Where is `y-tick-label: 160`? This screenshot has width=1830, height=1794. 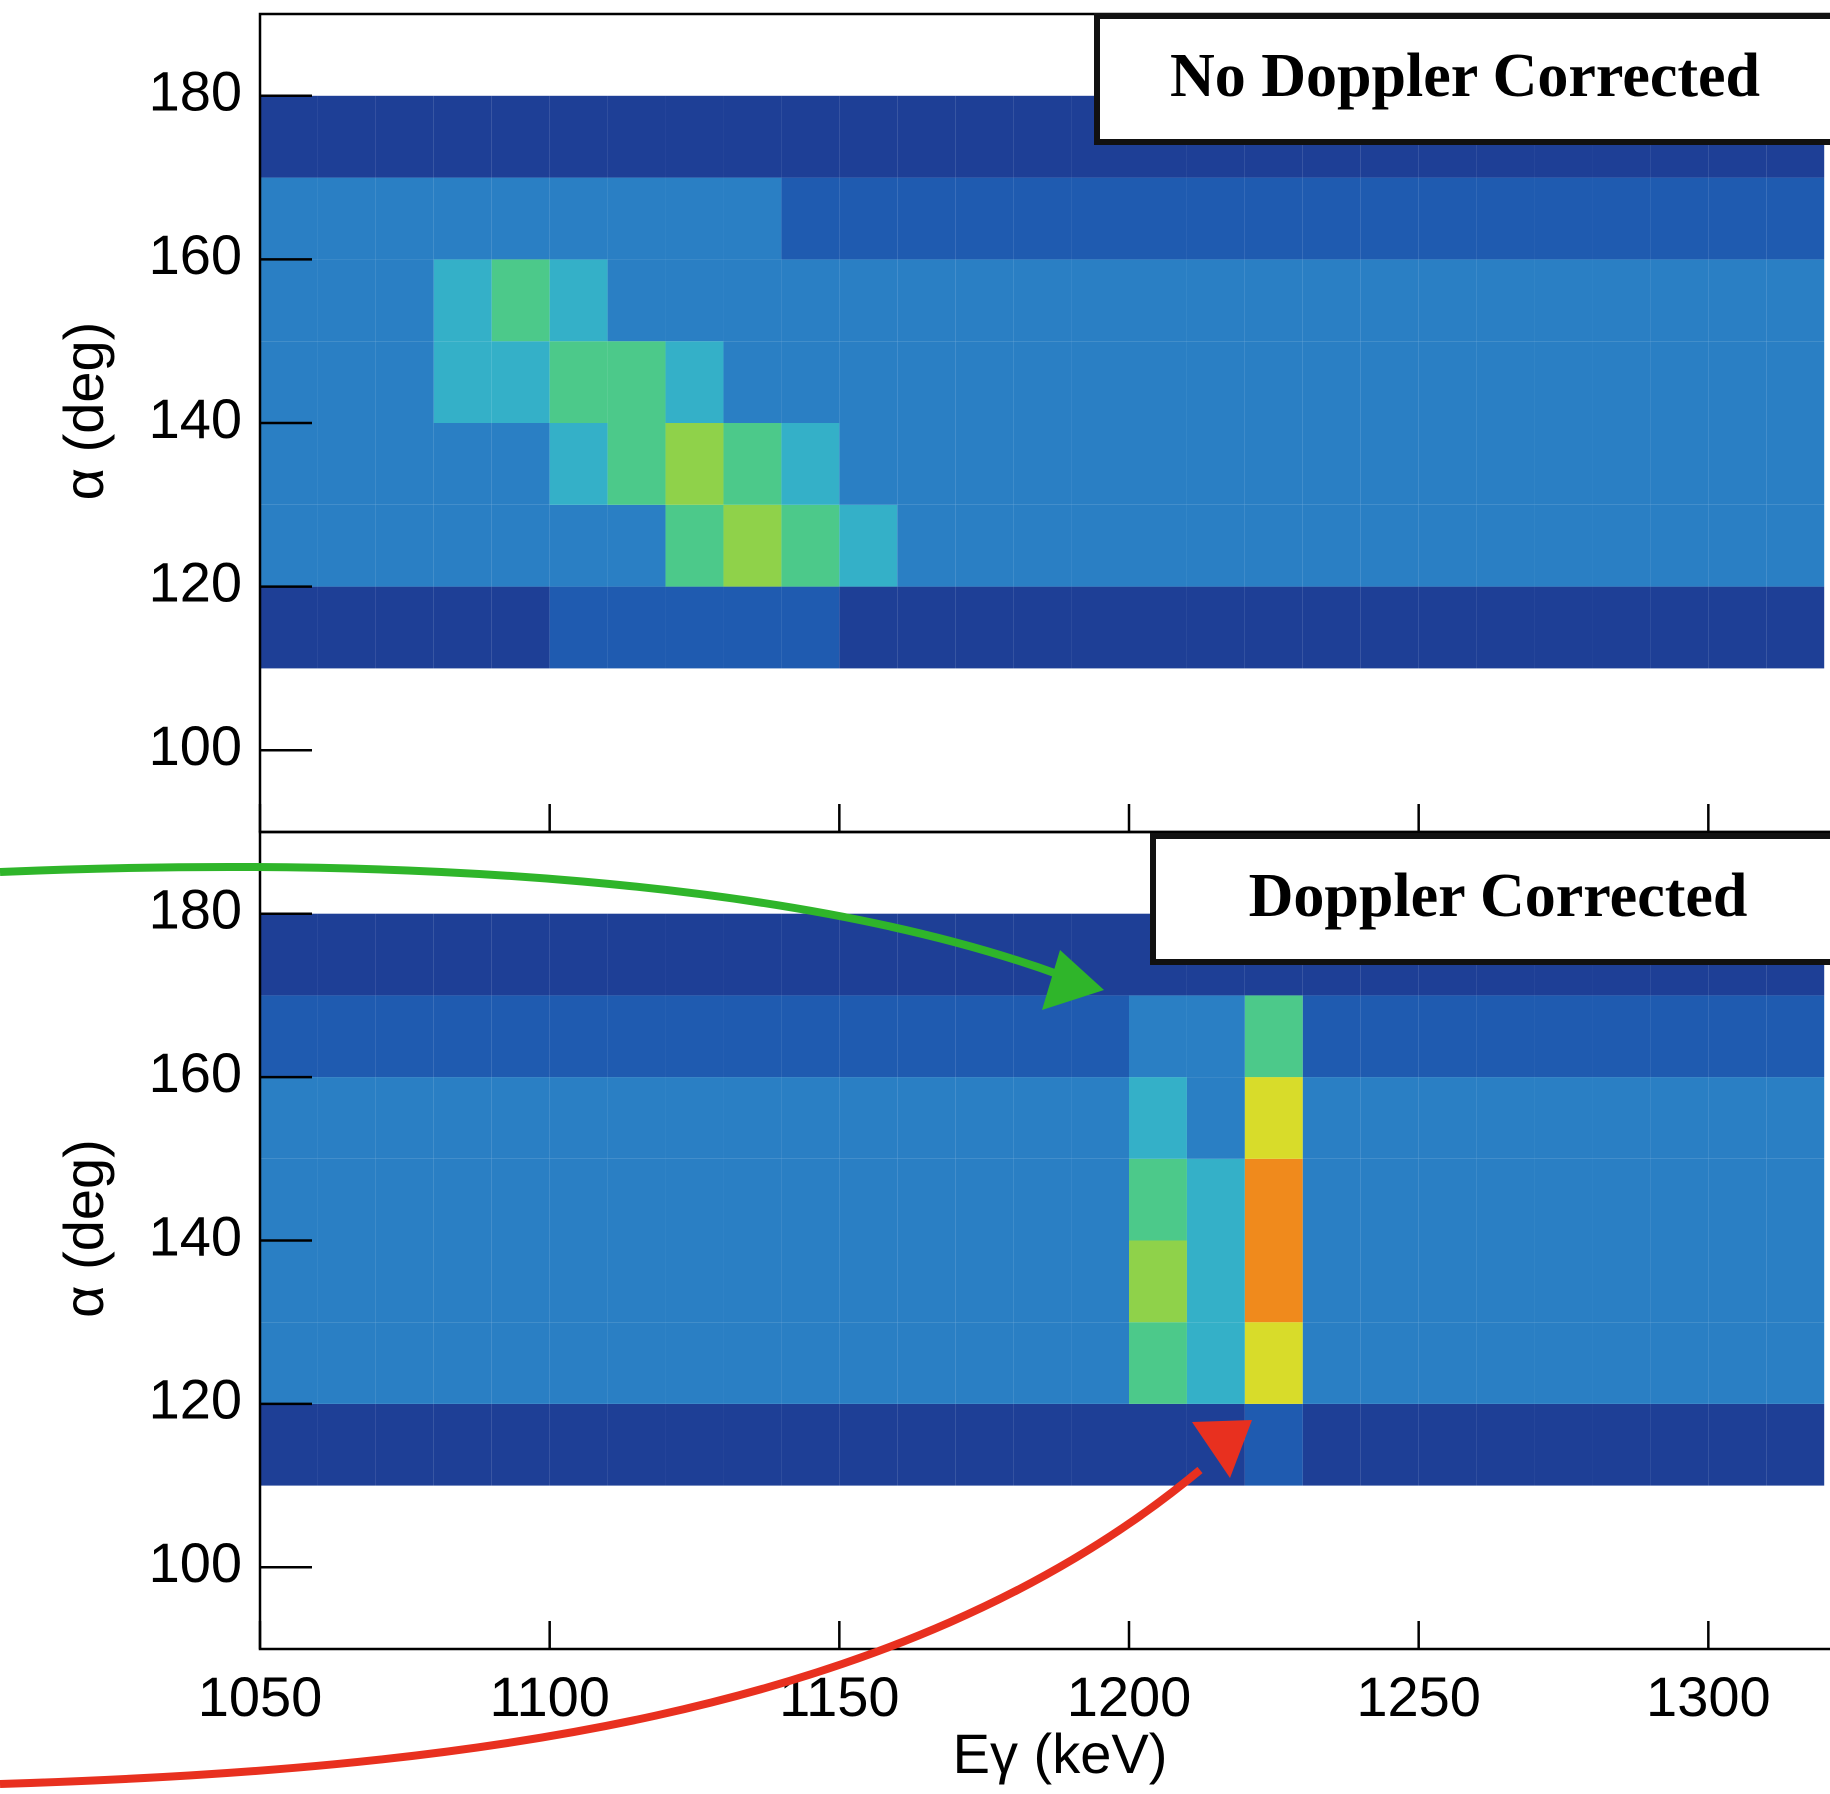
y-tick-label: 160 is located at coordinates (195, 1072).